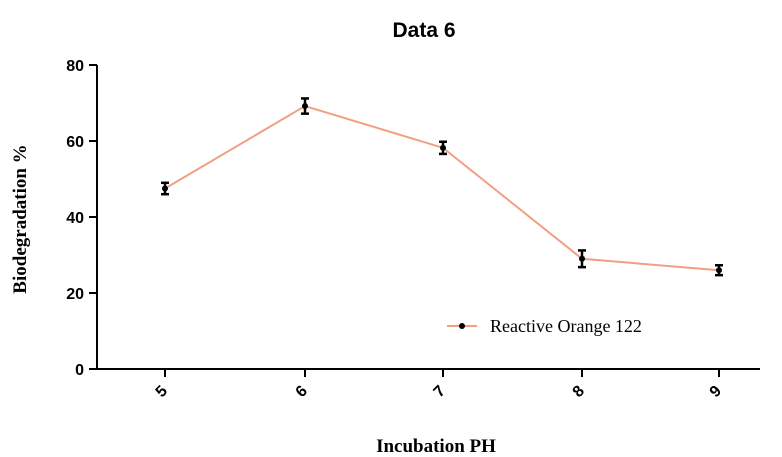  Describe the element at coordinates (75, 218) in the screenshot. I see `y-tick-label: 40` at that location.